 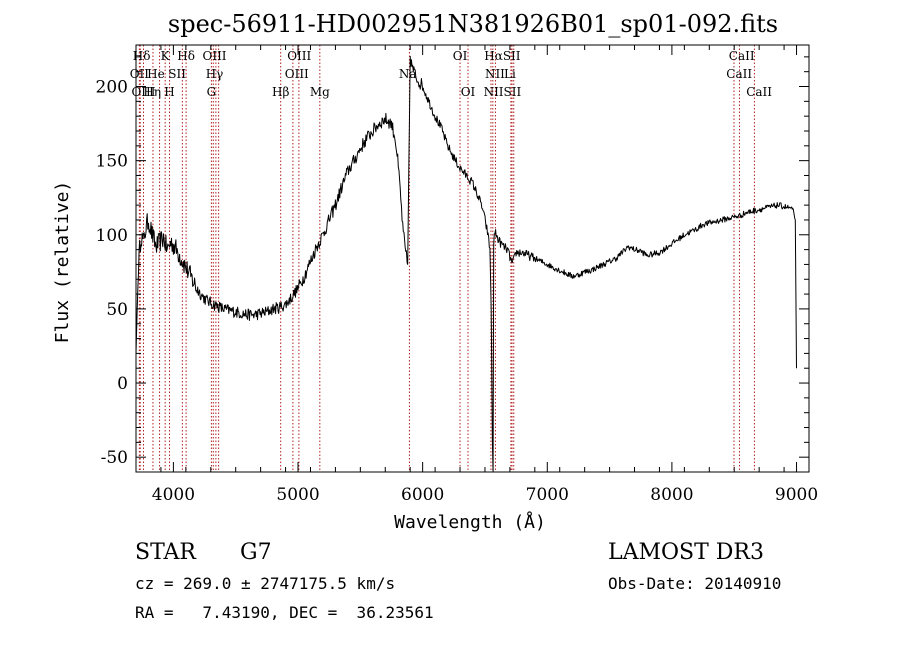 What do you see at coordinates (695, 583) in the screenshot?
I see `obs-date-text: Obs-Date: 20140910` at bounding box center [695, 583].